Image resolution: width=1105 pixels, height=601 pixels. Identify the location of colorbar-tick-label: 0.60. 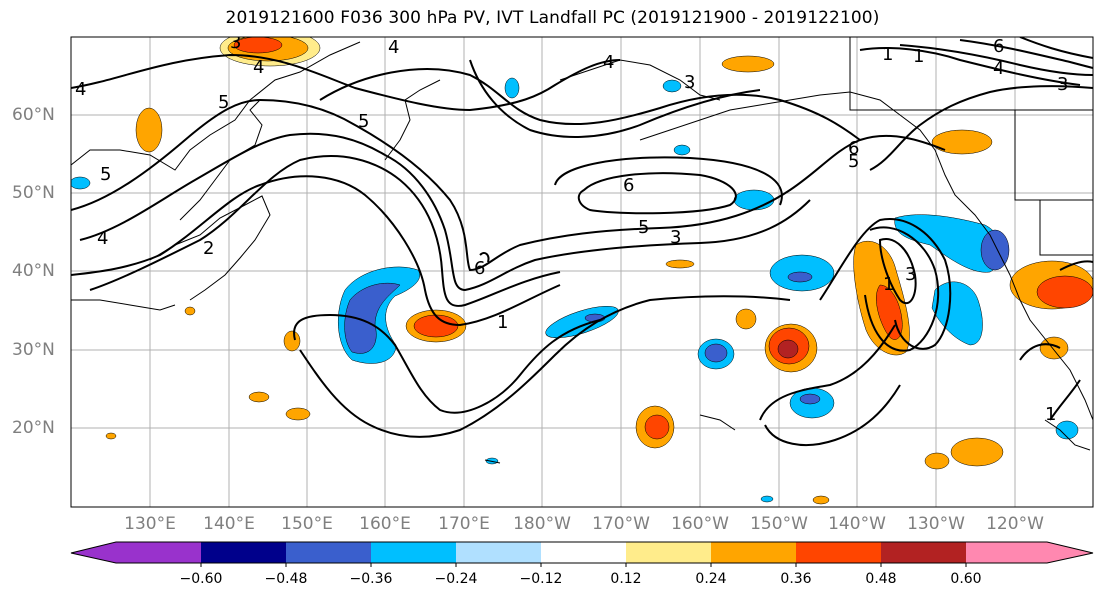
(966, 579).